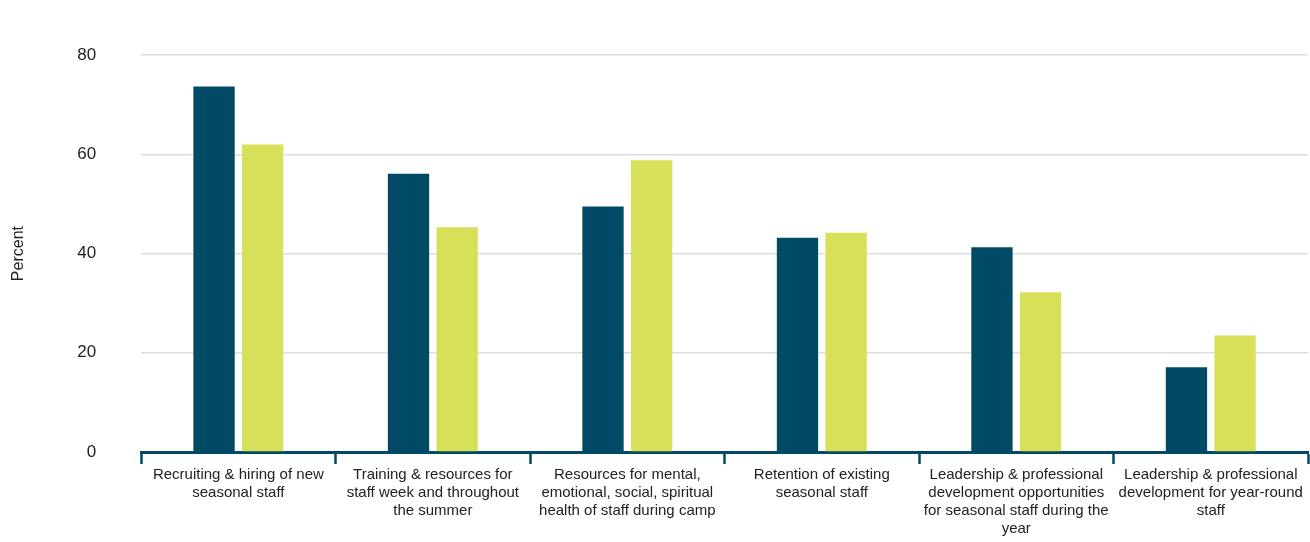 The height and width of the screenshot is (542, 1310). What do you see at coordinates (1016, 501) in the screenshot?
I see `x-tick-label: Leadership & professional development opportunities for seasonal staff during the year` at bounding box center [1016, 501].